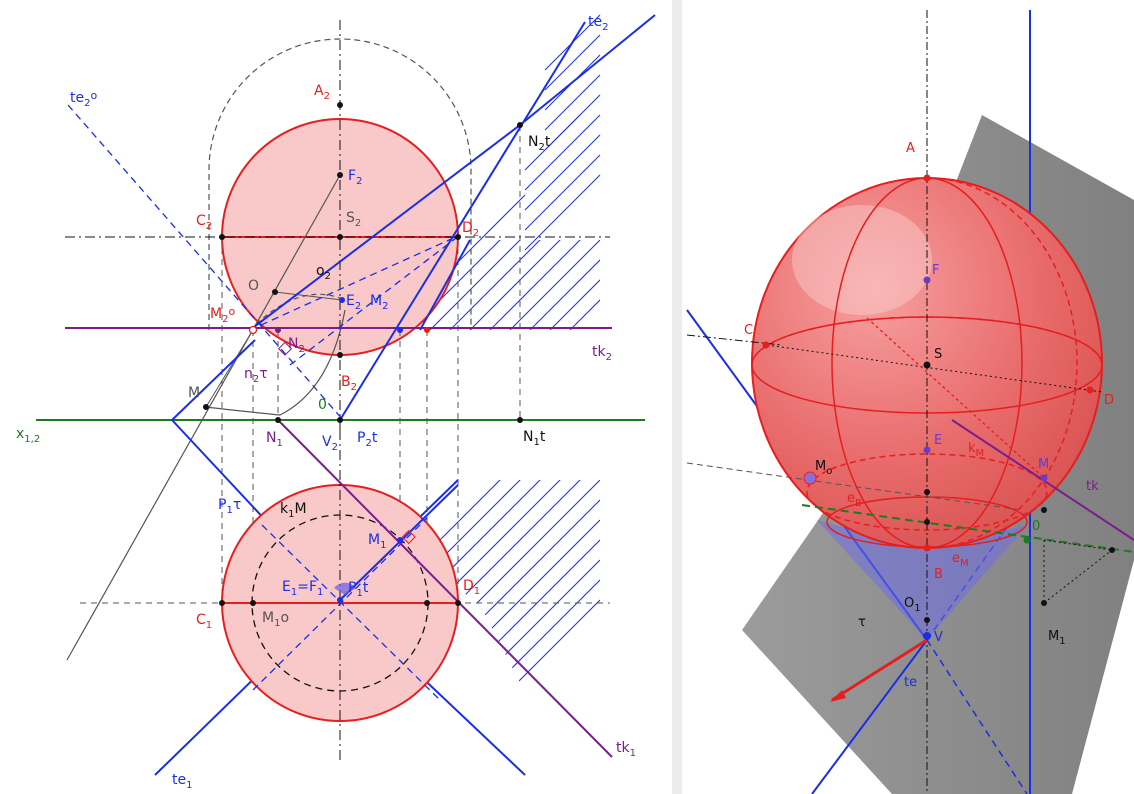  I want to click on label-O1: O1, so click(912, 605).